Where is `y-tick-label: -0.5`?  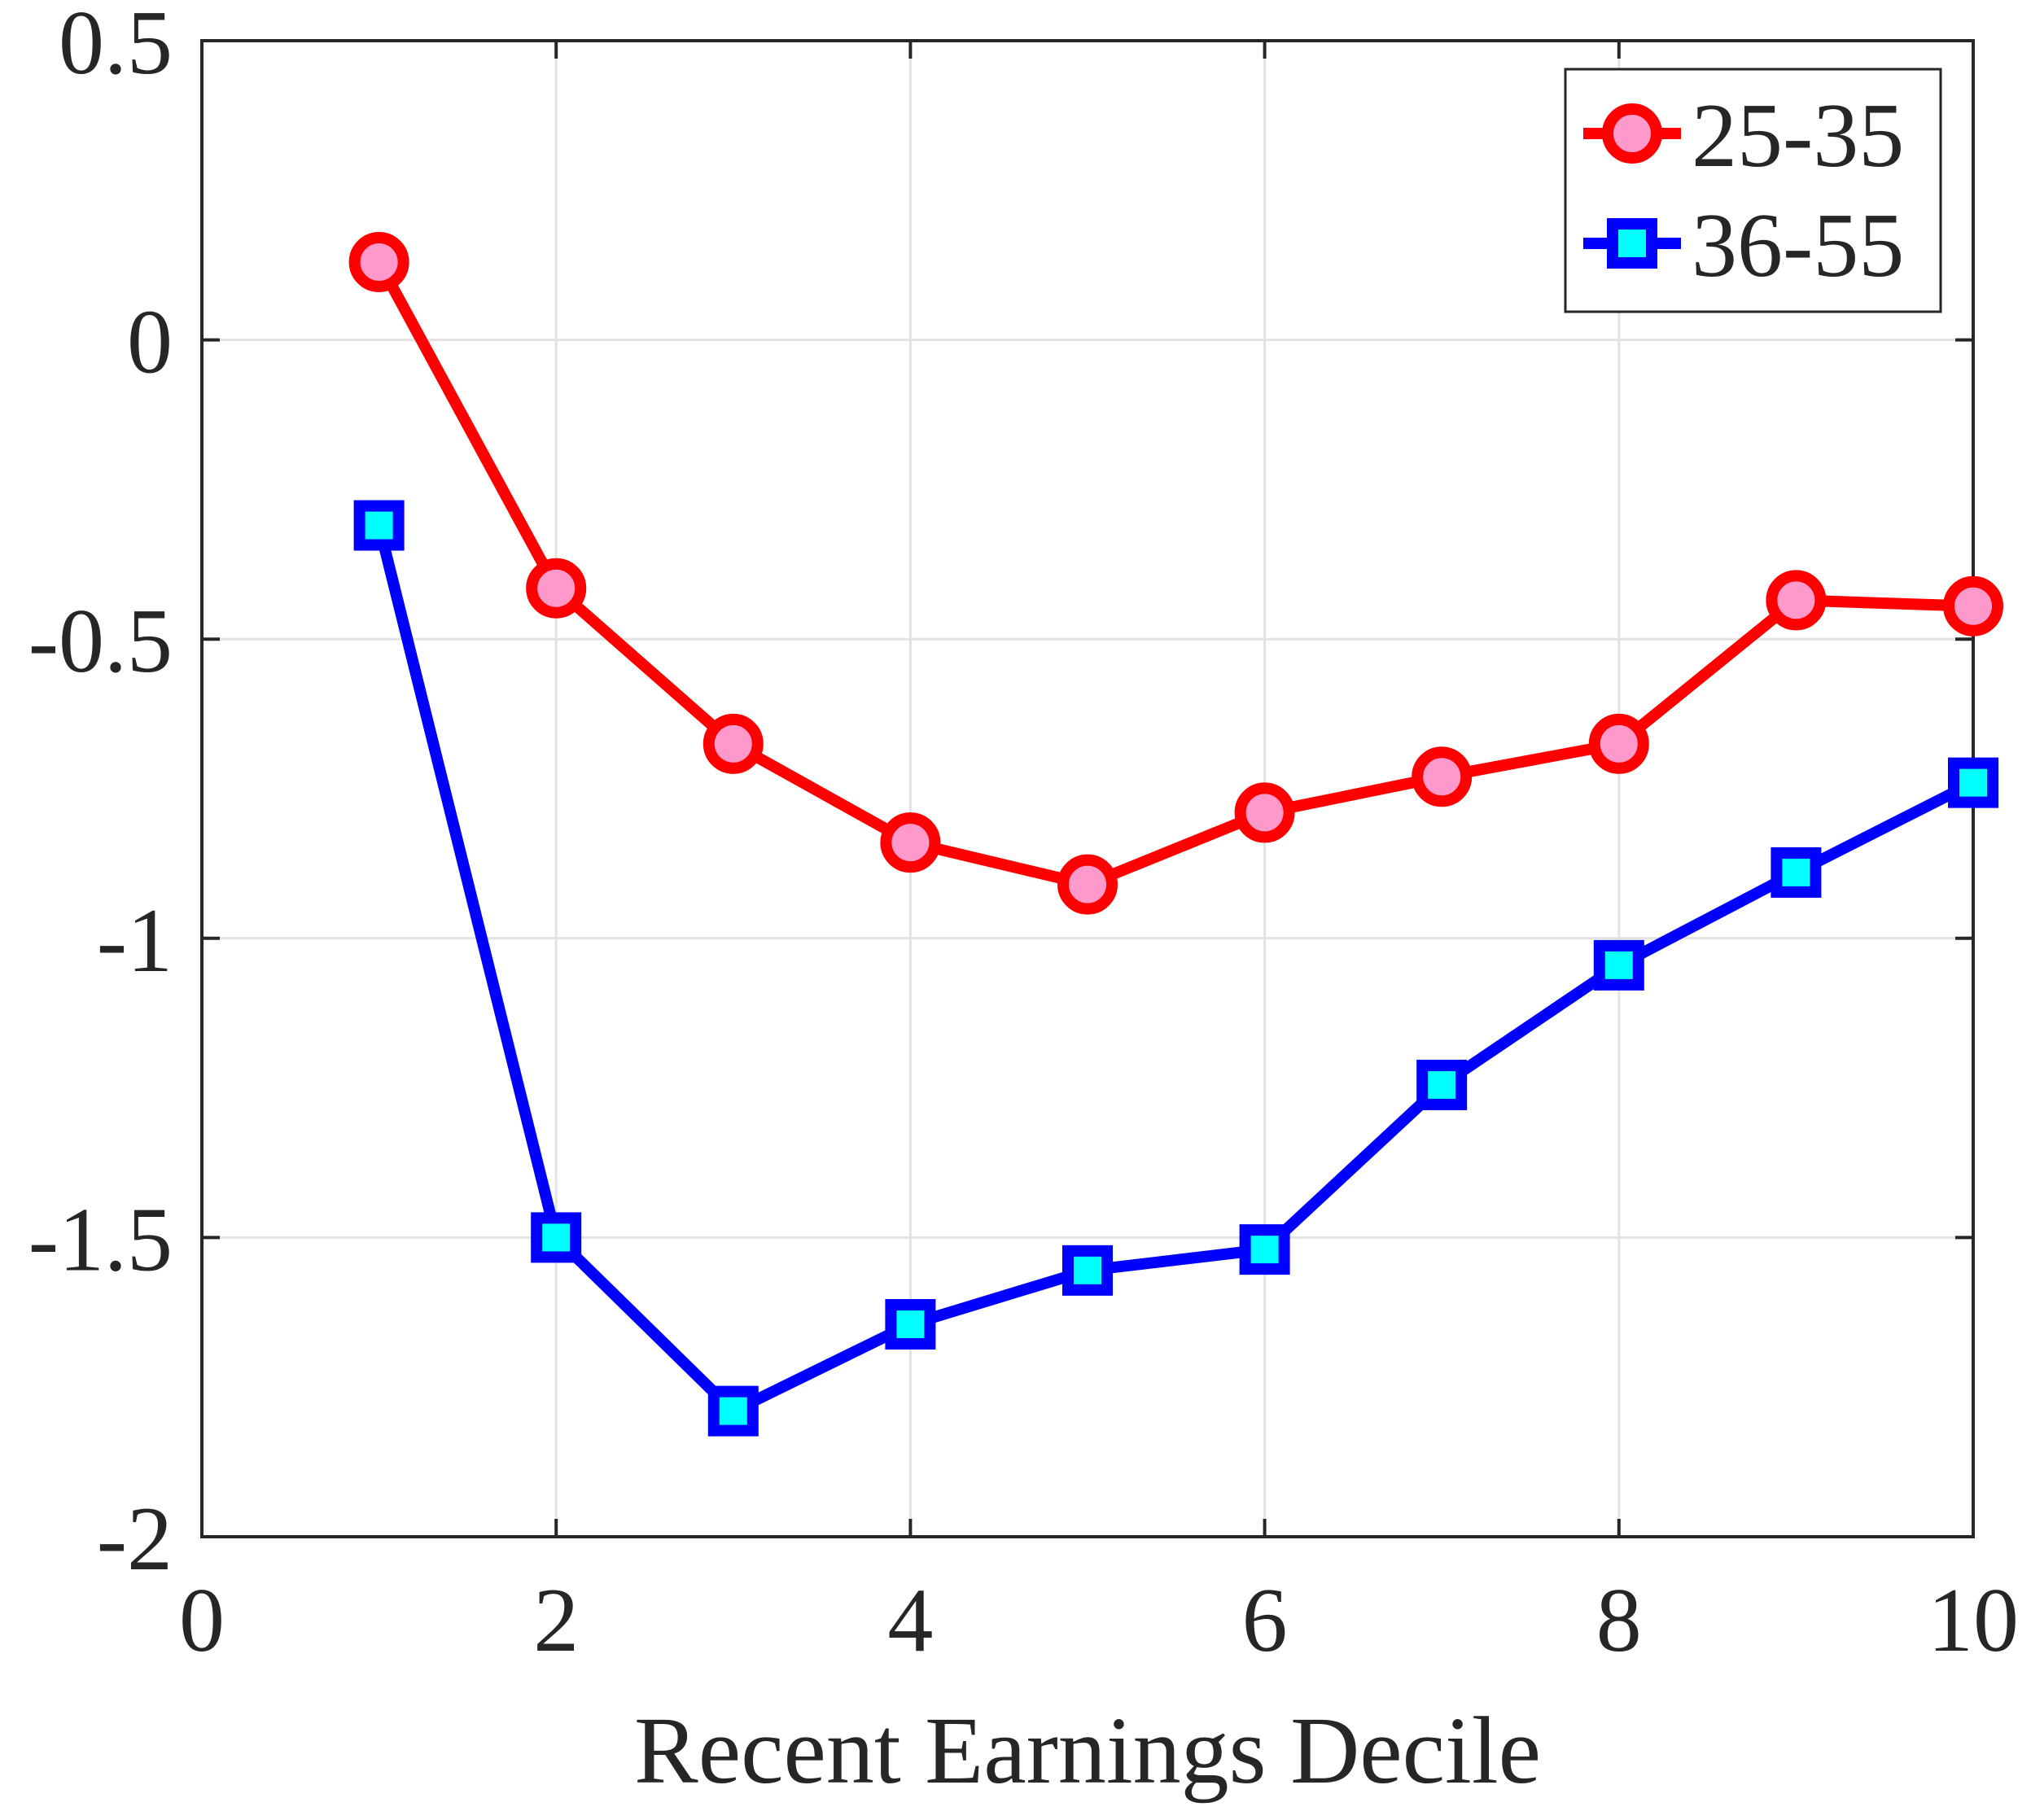
y-tick-label: -0.5 is located at coordinates (100, 641).